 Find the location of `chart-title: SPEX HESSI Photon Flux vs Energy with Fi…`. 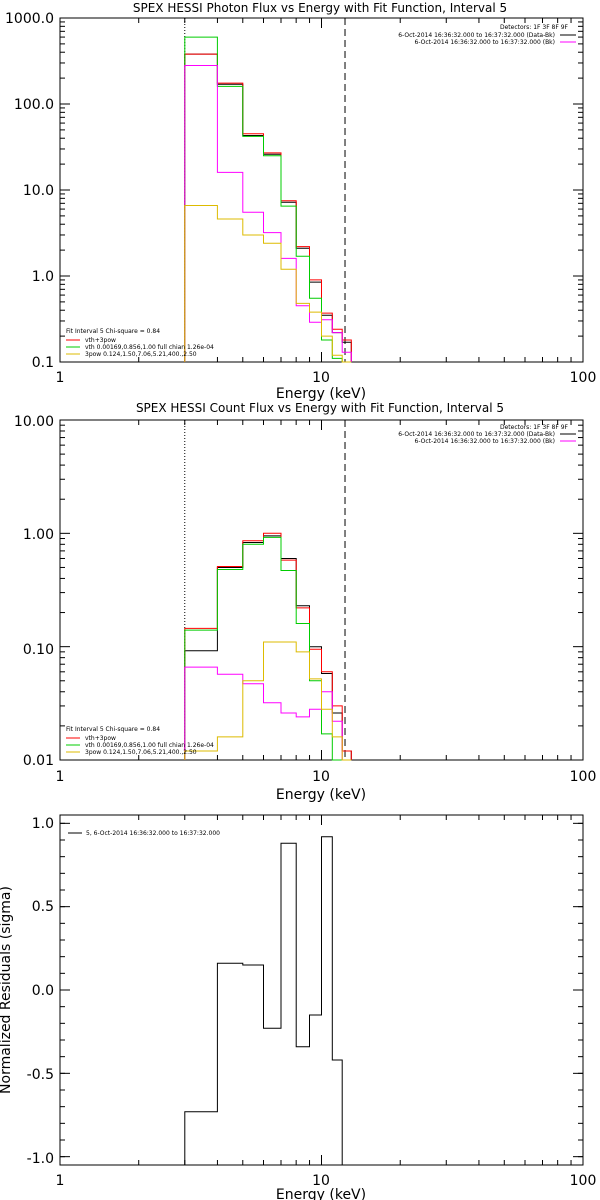

chart-title: SPEX HESSI Photon Flux vs Energy with Fi… is located at coordinates (320, 8).